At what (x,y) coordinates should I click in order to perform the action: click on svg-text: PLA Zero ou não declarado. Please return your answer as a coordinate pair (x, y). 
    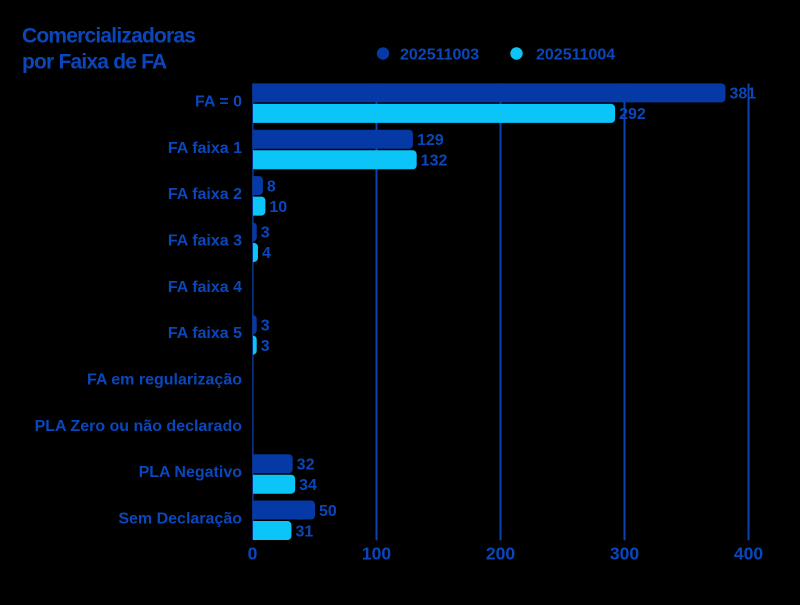
    Looking at the image, I should click on (139, 426).